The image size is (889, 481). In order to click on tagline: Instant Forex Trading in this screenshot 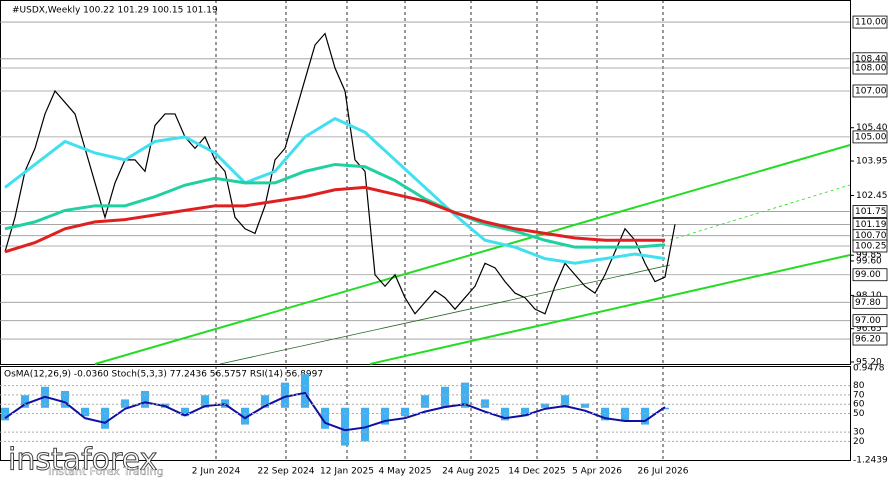, I will do `click(106, 471)`.